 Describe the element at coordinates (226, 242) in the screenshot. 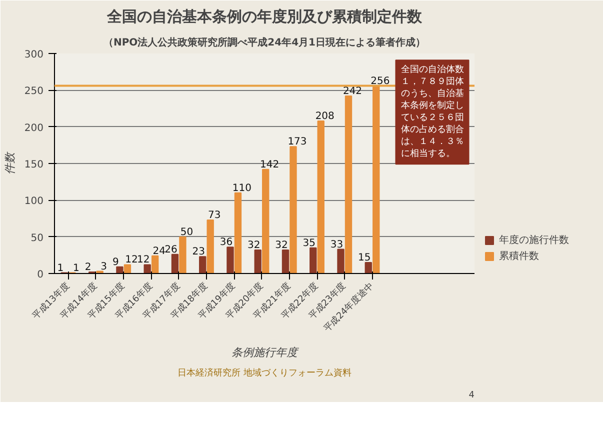

I see `data-label: 36` at that location.